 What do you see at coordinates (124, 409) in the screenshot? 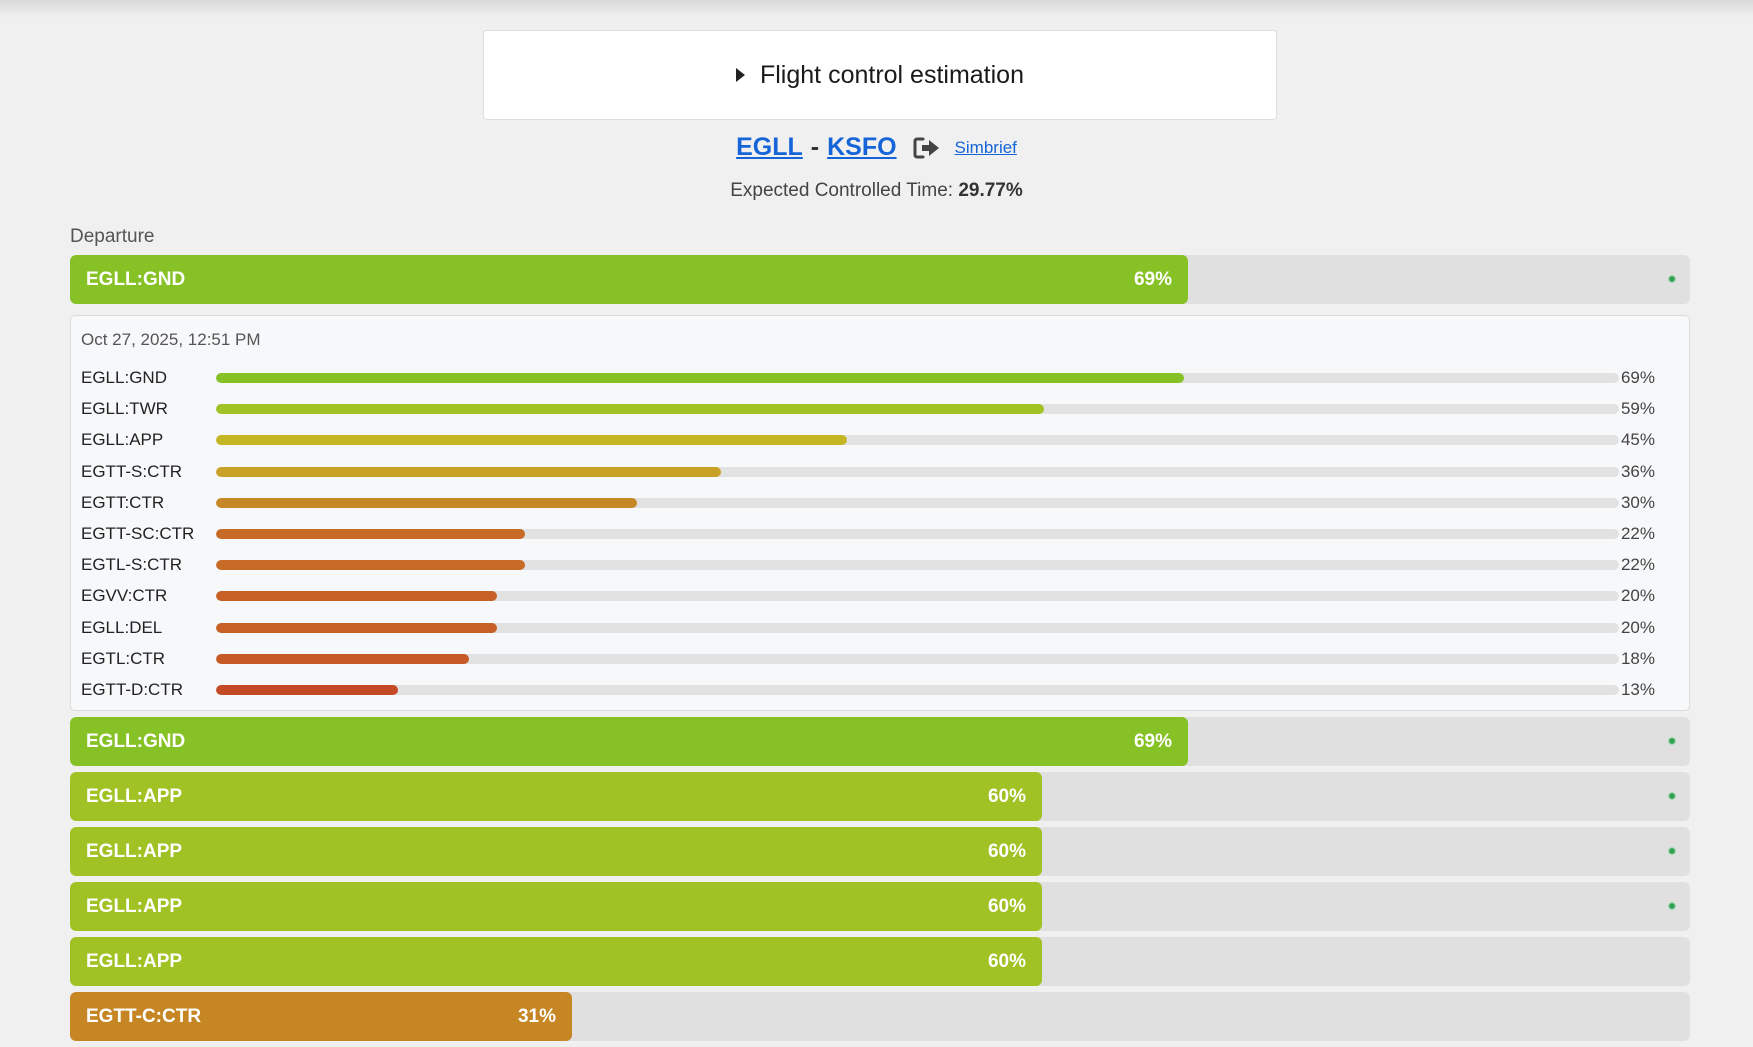
I see `detail-row-station: EGLL:TWR` at bounding box center [124, 409].